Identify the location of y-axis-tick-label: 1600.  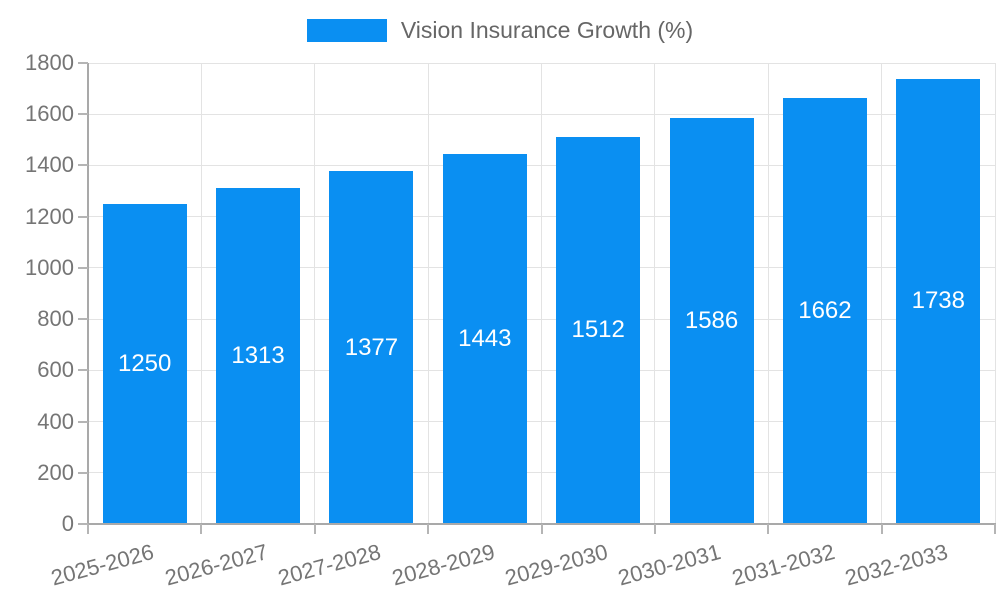
(49, 114).